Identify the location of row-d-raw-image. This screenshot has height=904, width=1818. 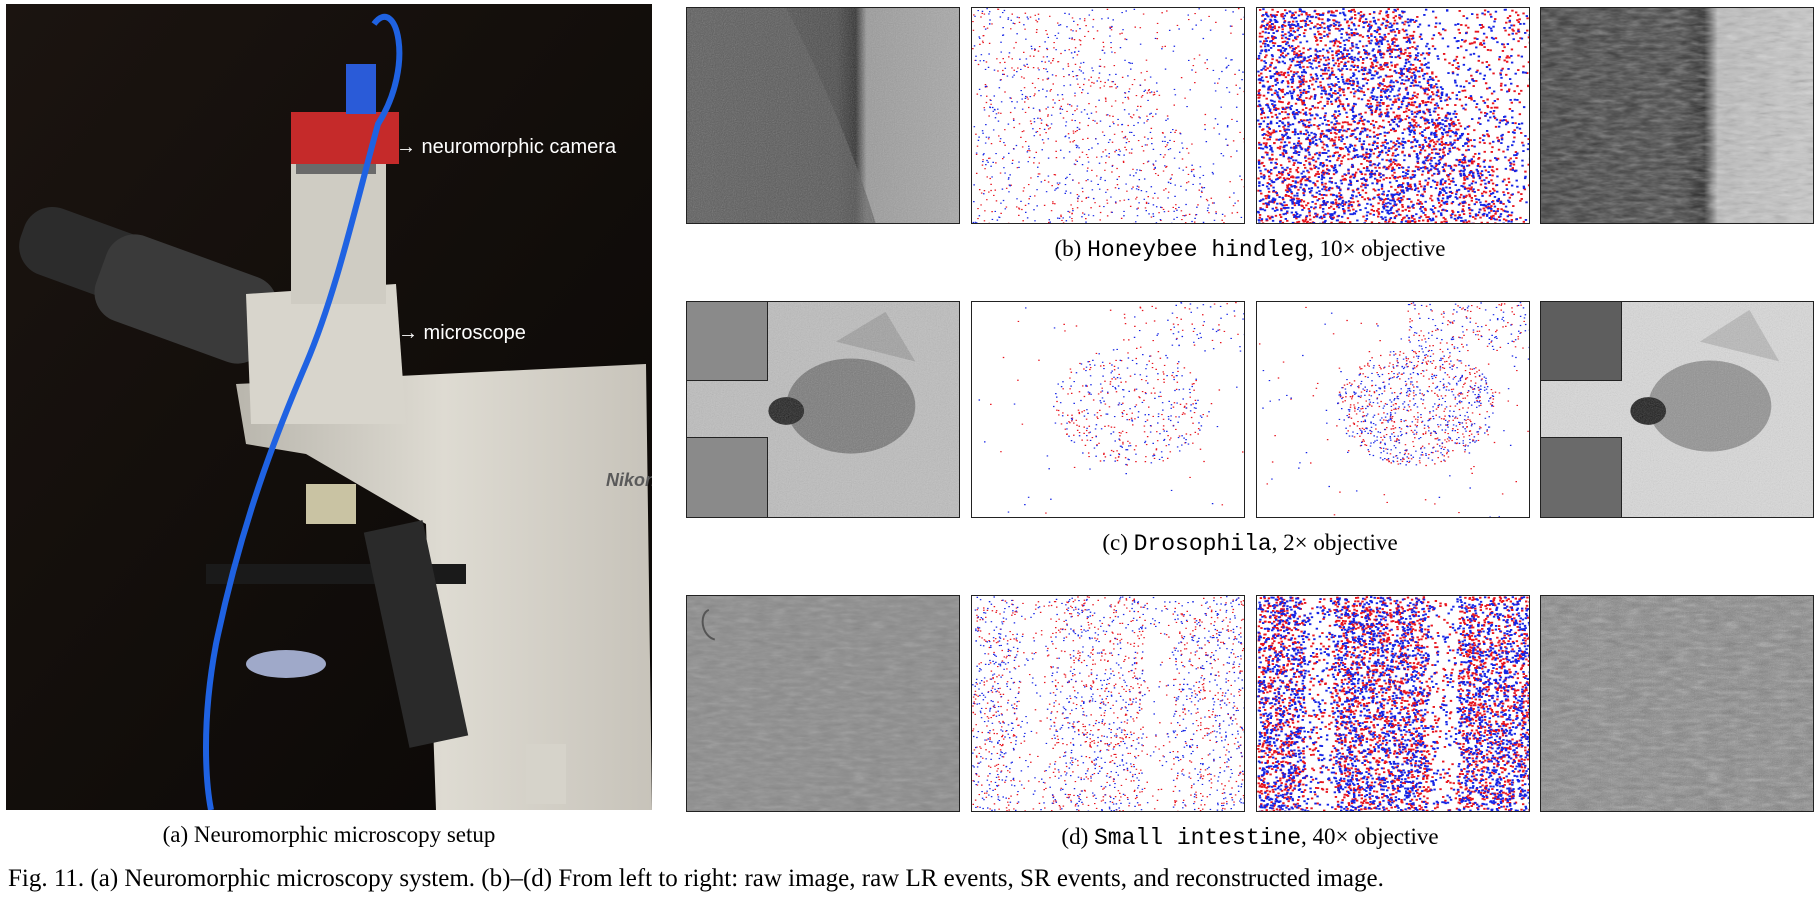
(823, 703).